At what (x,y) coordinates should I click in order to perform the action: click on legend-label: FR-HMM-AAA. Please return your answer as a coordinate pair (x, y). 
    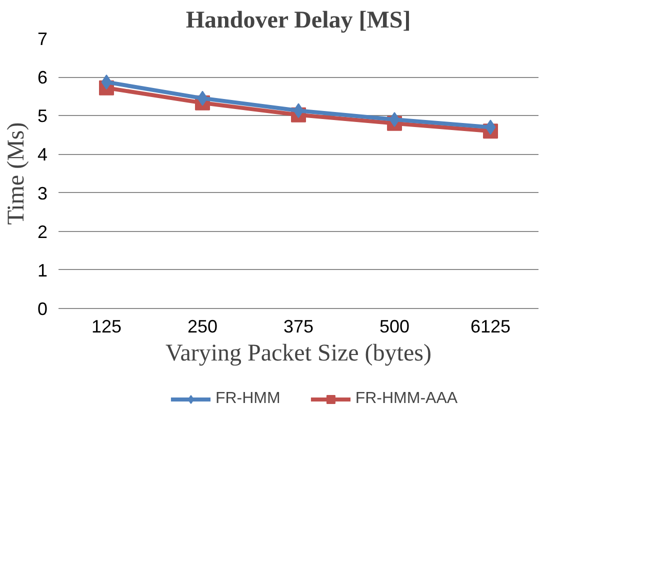
    Looking at the image, I should click on (406, 399).